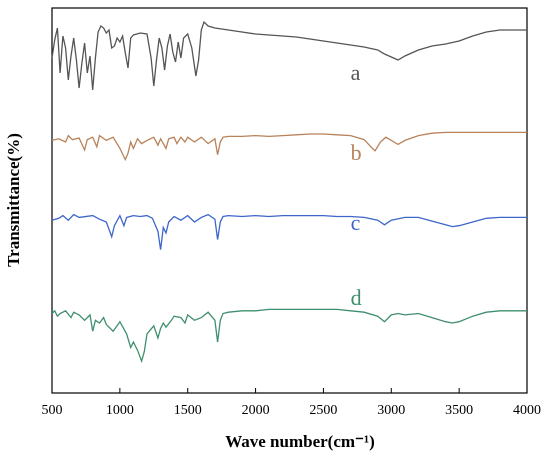 This screenshot has width=550, height=462. Describe the element at coordinates (356, 297) in the screenshot. I see `series-label-d: d` at that location.